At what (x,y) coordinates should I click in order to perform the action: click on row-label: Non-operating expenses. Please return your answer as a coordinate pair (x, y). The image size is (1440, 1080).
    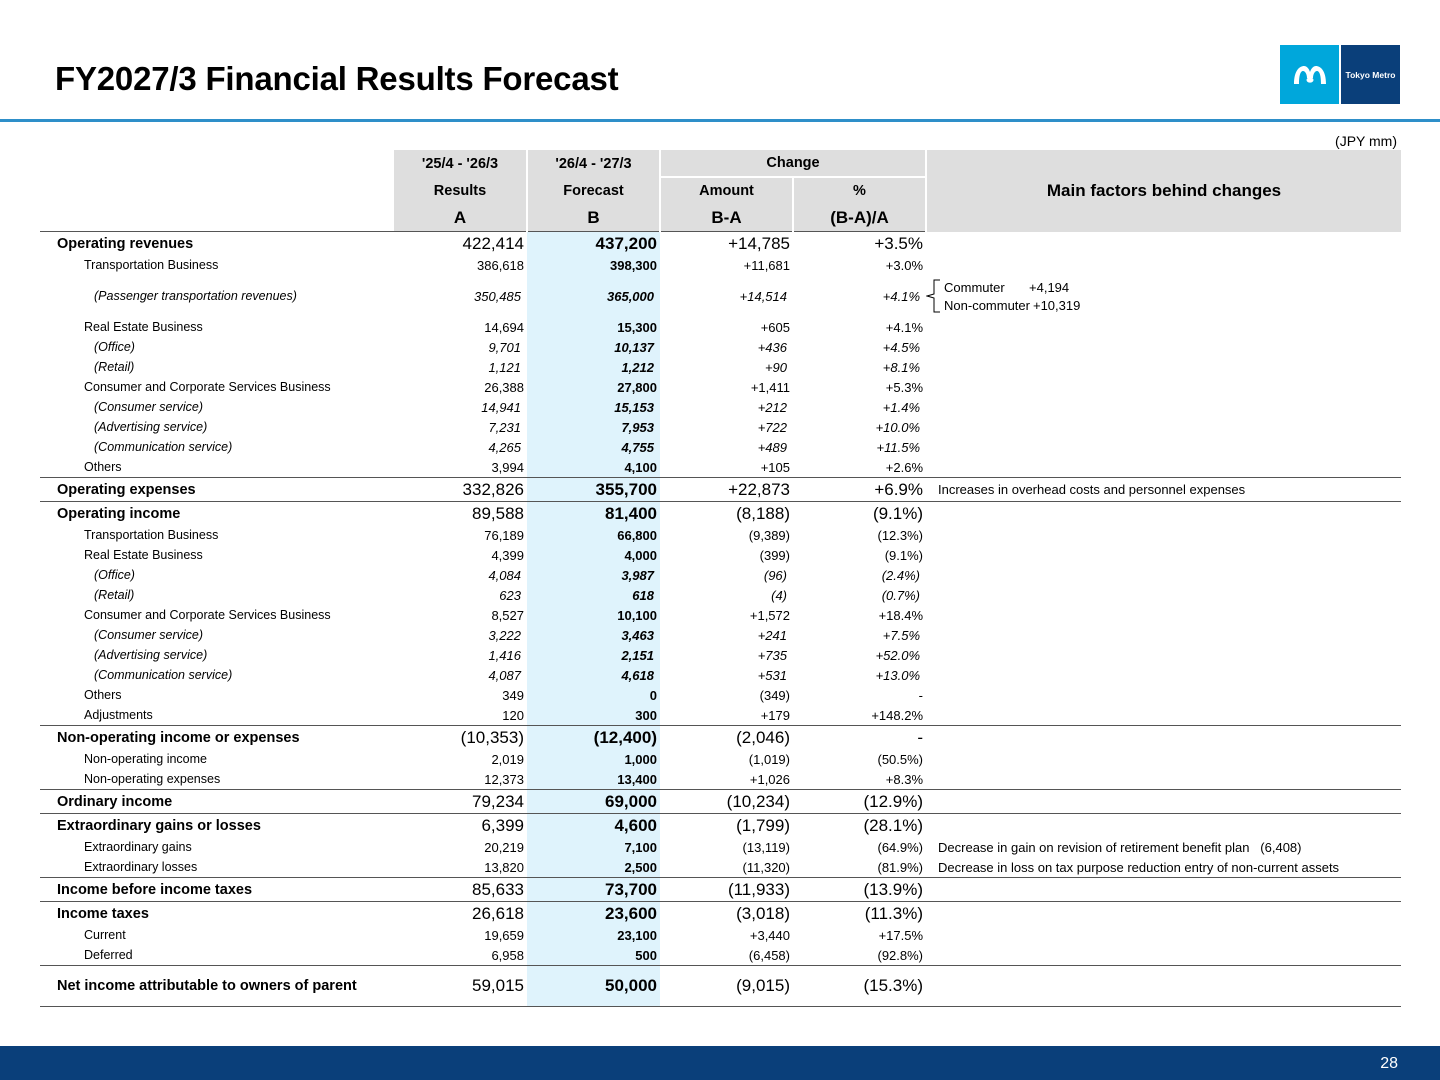
    Looking at the image, I should click on (217, 779).